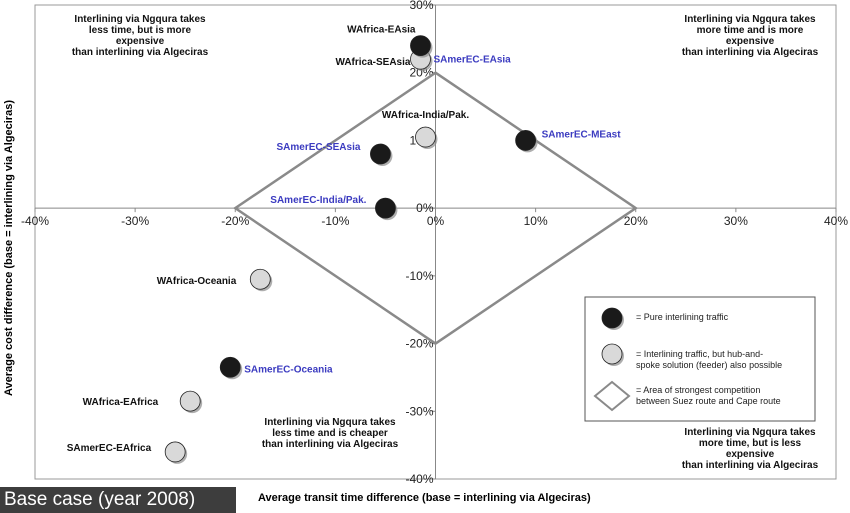  Describe the element at coordinates (425, 115) in the screenshot. I see `point-label: WAfrica-India/Pak.` at that location.